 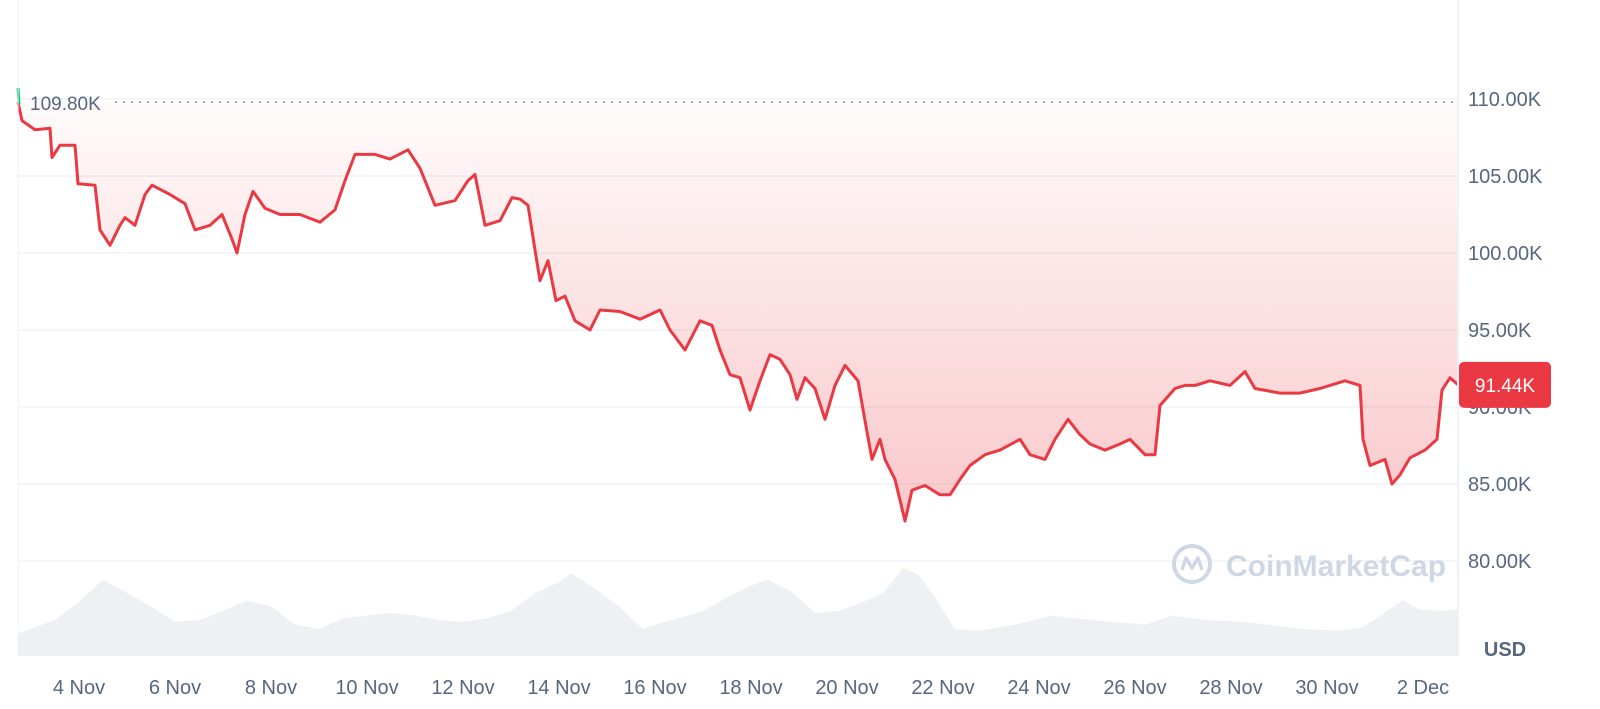 What do you see at coordinates (1423, 688) in the screenshot?
I see `x-tick-label: 2 Dec` at bounding box center [1423, 688].